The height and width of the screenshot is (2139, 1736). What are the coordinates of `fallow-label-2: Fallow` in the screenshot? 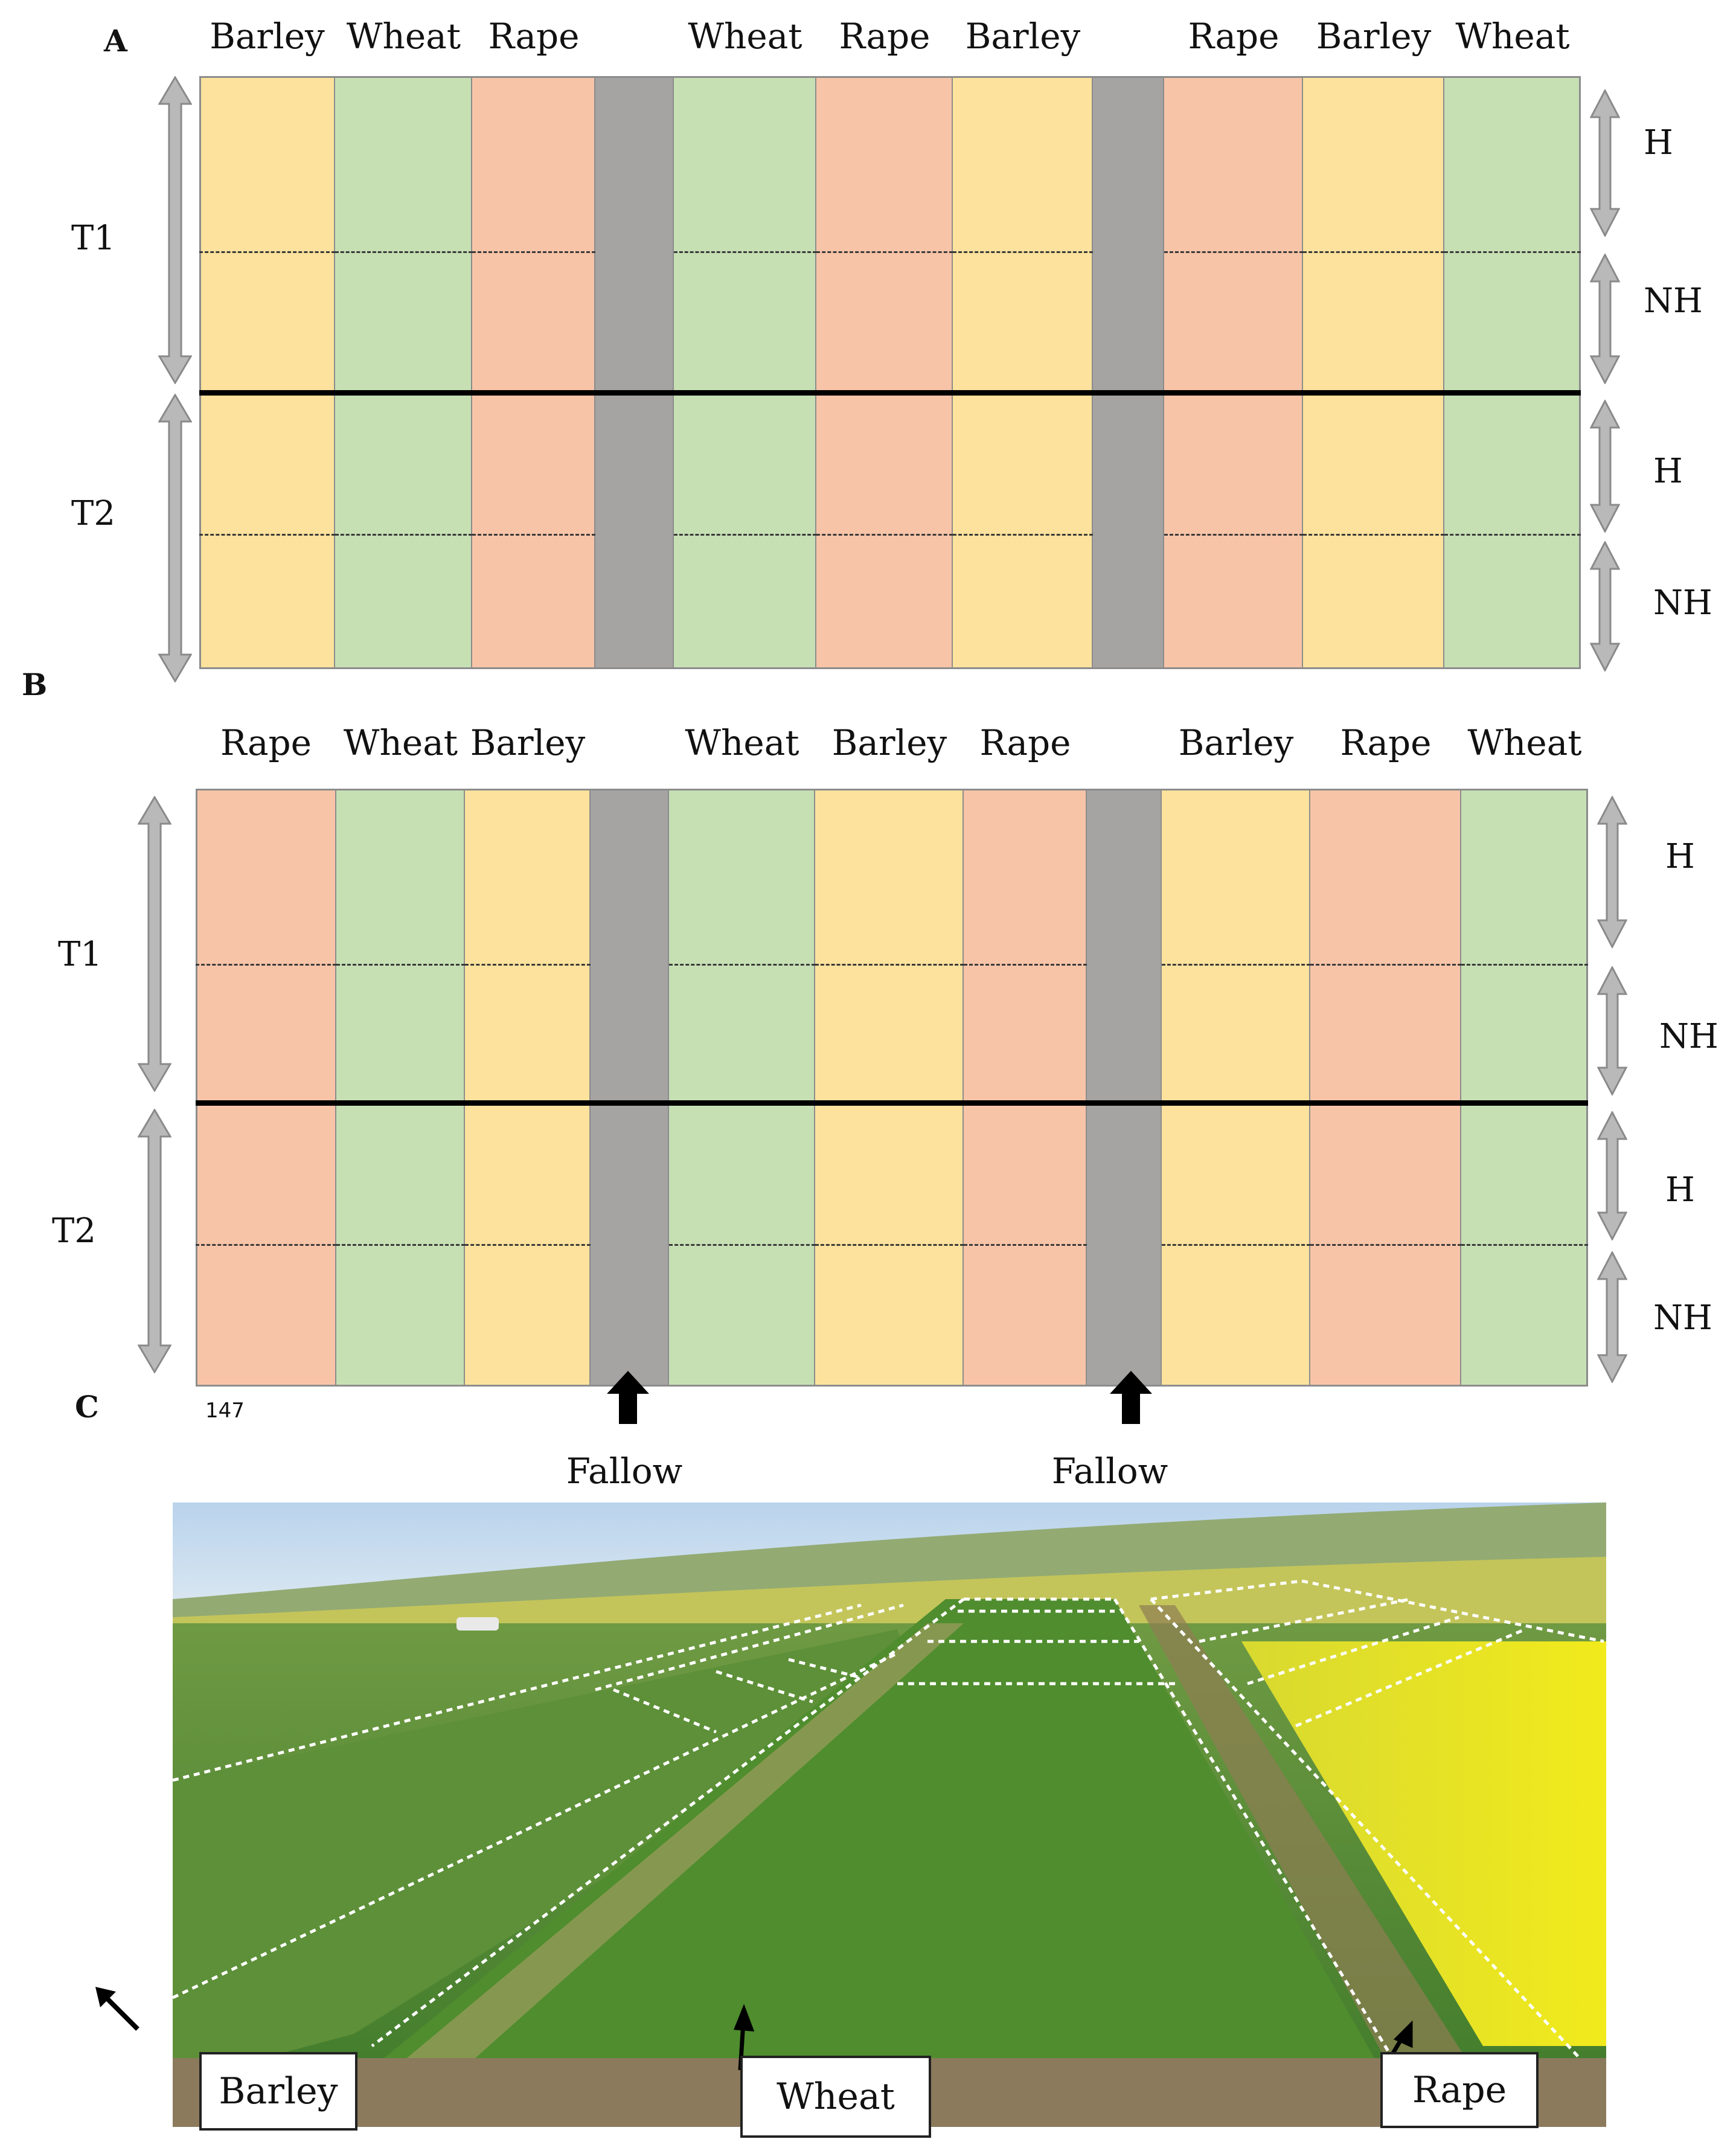 It's located at (1109, 1472).